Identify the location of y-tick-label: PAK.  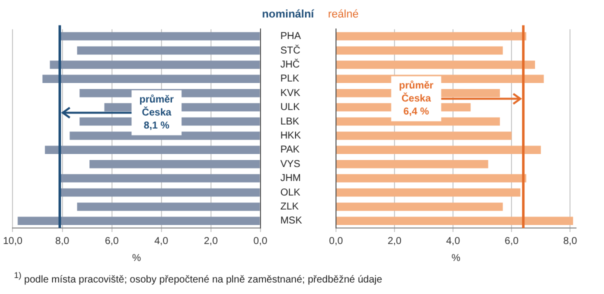
(290, 150).